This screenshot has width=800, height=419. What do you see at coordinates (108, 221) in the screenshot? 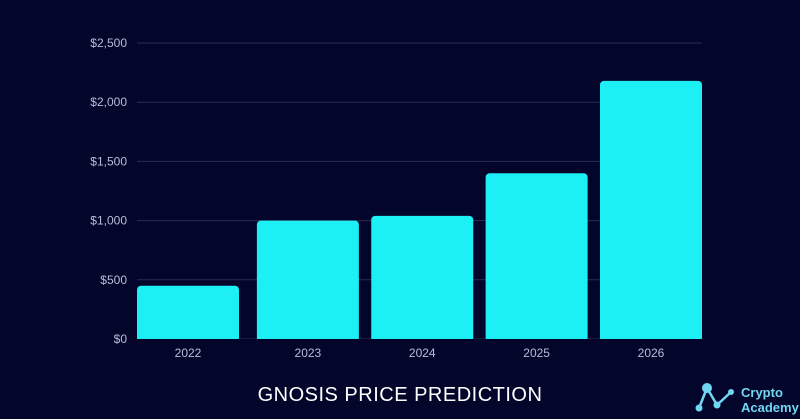
I see `y-tick-label: $1,000` at bounding box center [108, 221].